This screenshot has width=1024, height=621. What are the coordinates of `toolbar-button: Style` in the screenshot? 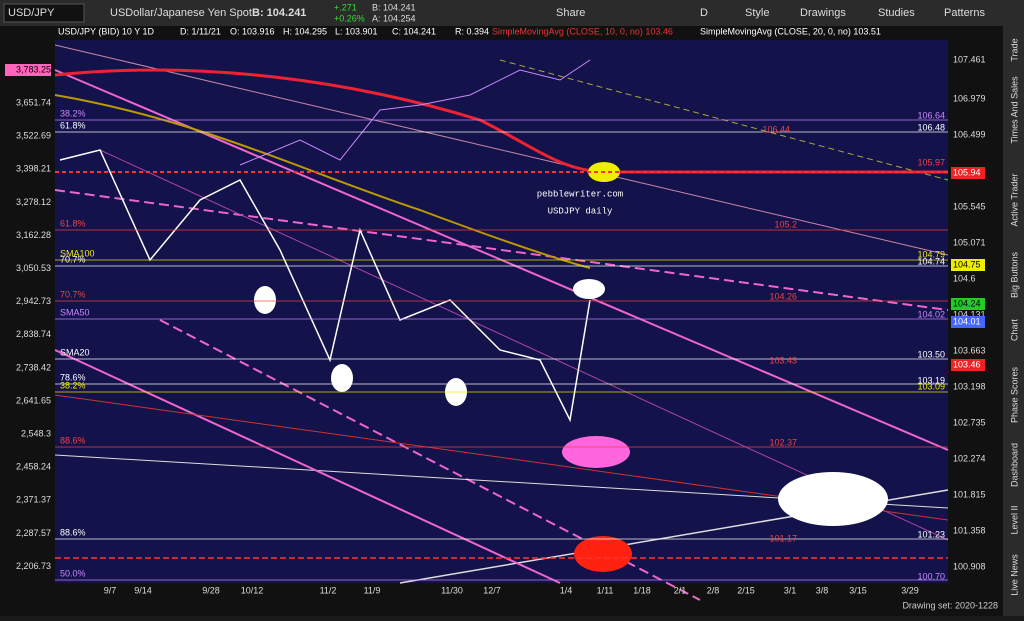 It's located at (757, 13).